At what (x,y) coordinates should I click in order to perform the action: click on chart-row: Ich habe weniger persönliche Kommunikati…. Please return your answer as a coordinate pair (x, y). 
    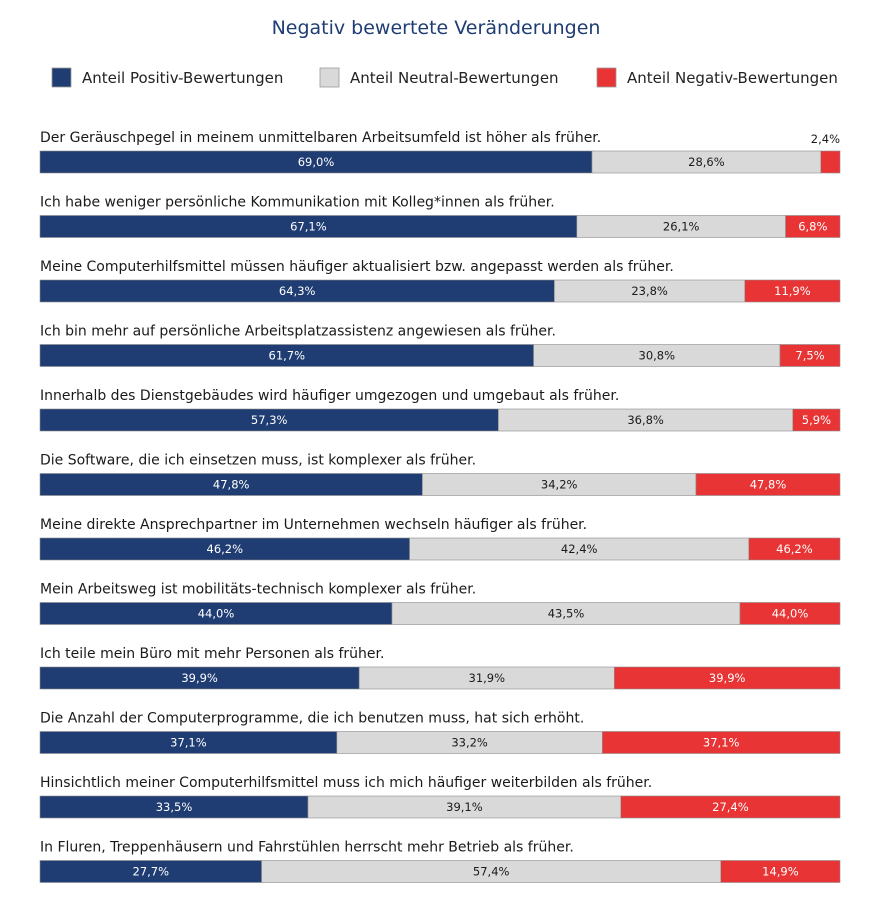
    Looking at the image, I should click on (440, 216).